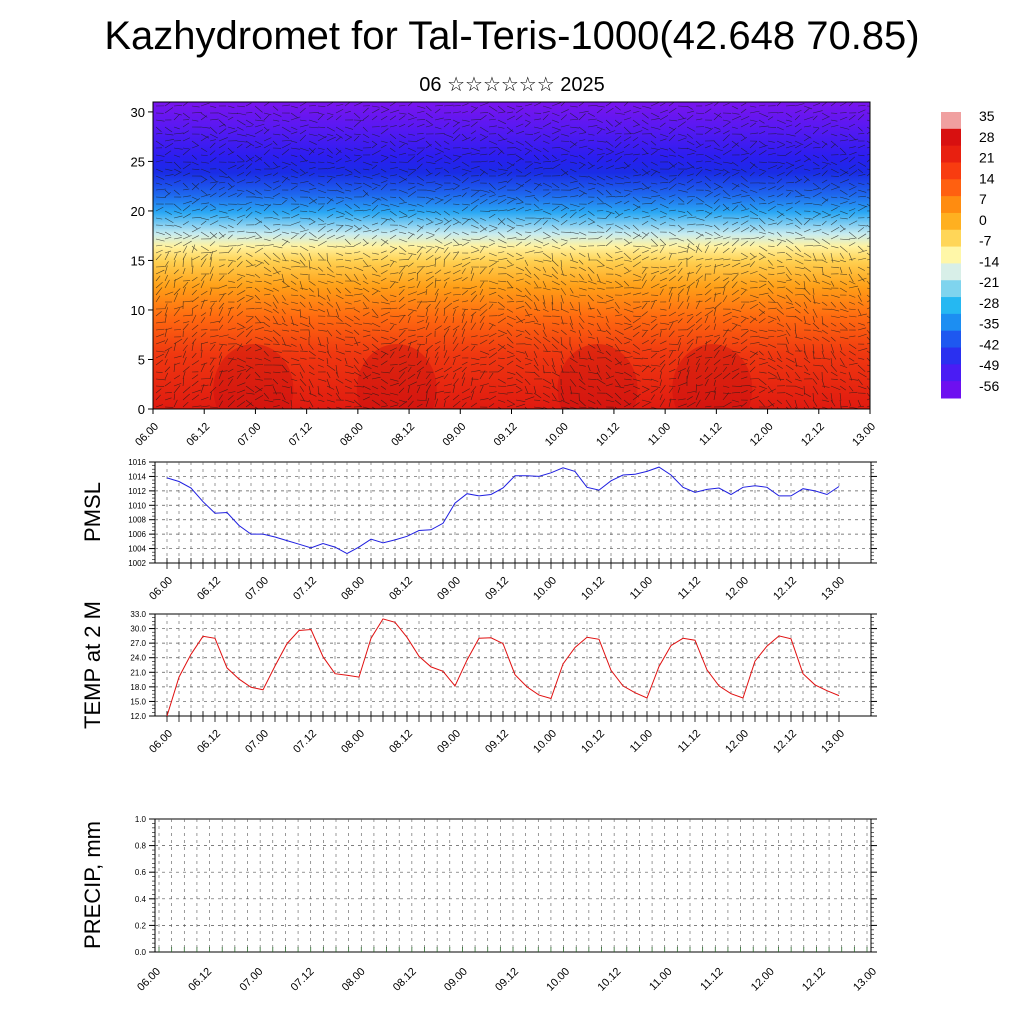 The width and height of the screenshot is (1024, 1024). I want to click on section-ytick-label: 30, so click(138, 112).